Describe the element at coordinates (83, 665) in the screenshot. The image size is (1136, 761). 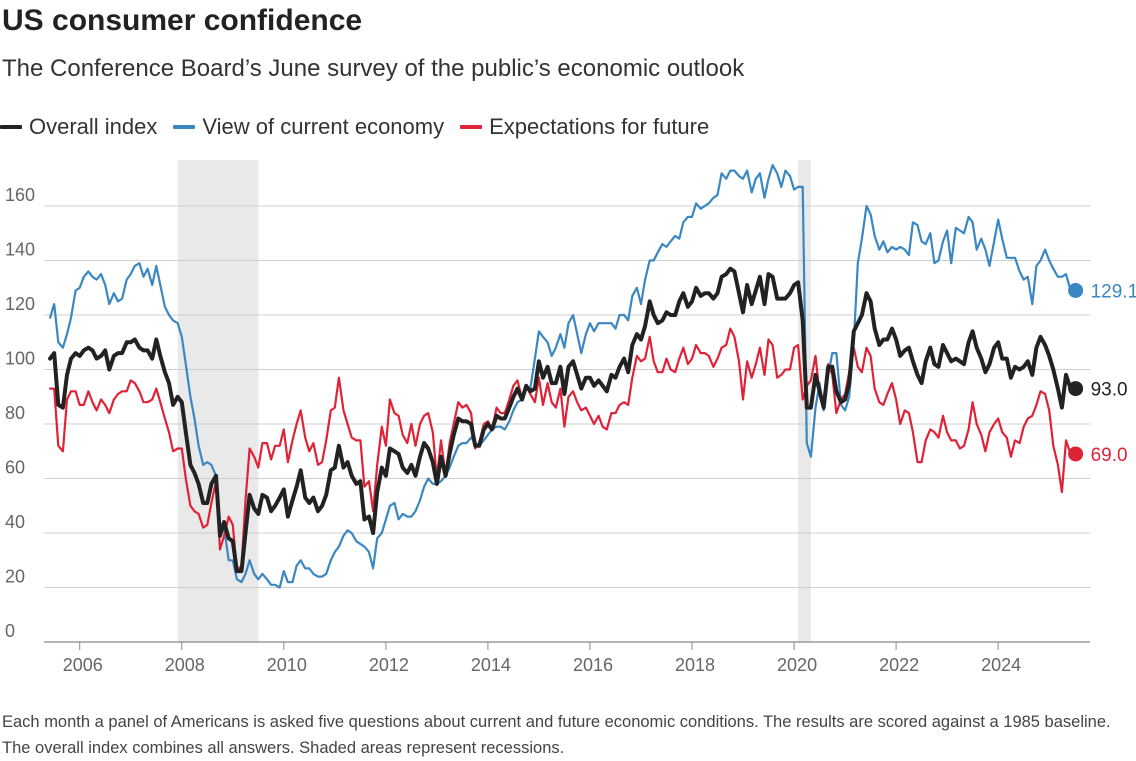
I see `x-tick-label: 2006` at that location.